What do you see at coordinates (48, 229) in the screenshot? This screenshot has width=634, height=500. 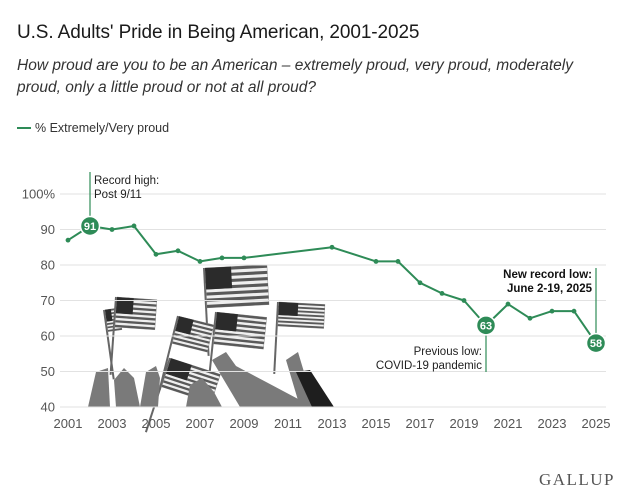 I see `y-tick-label: 90` at bounding box center [48, 229].